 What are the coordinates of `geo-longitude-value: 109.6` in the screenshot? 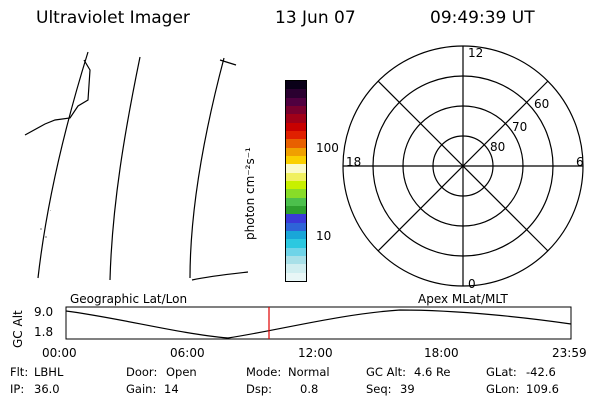 It's located at (542, 389).